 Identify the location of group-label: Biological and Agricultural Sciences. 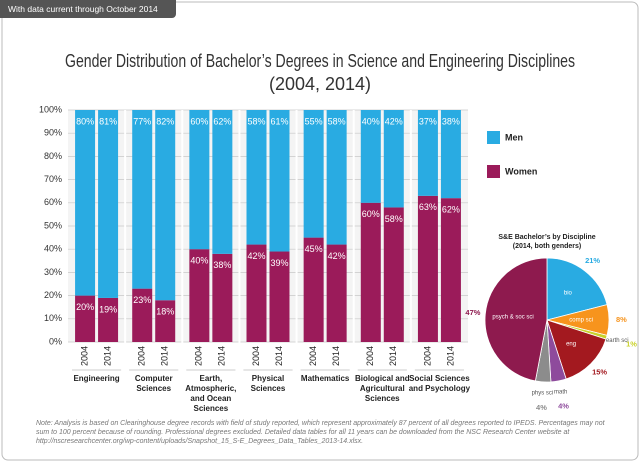
(382, 388).